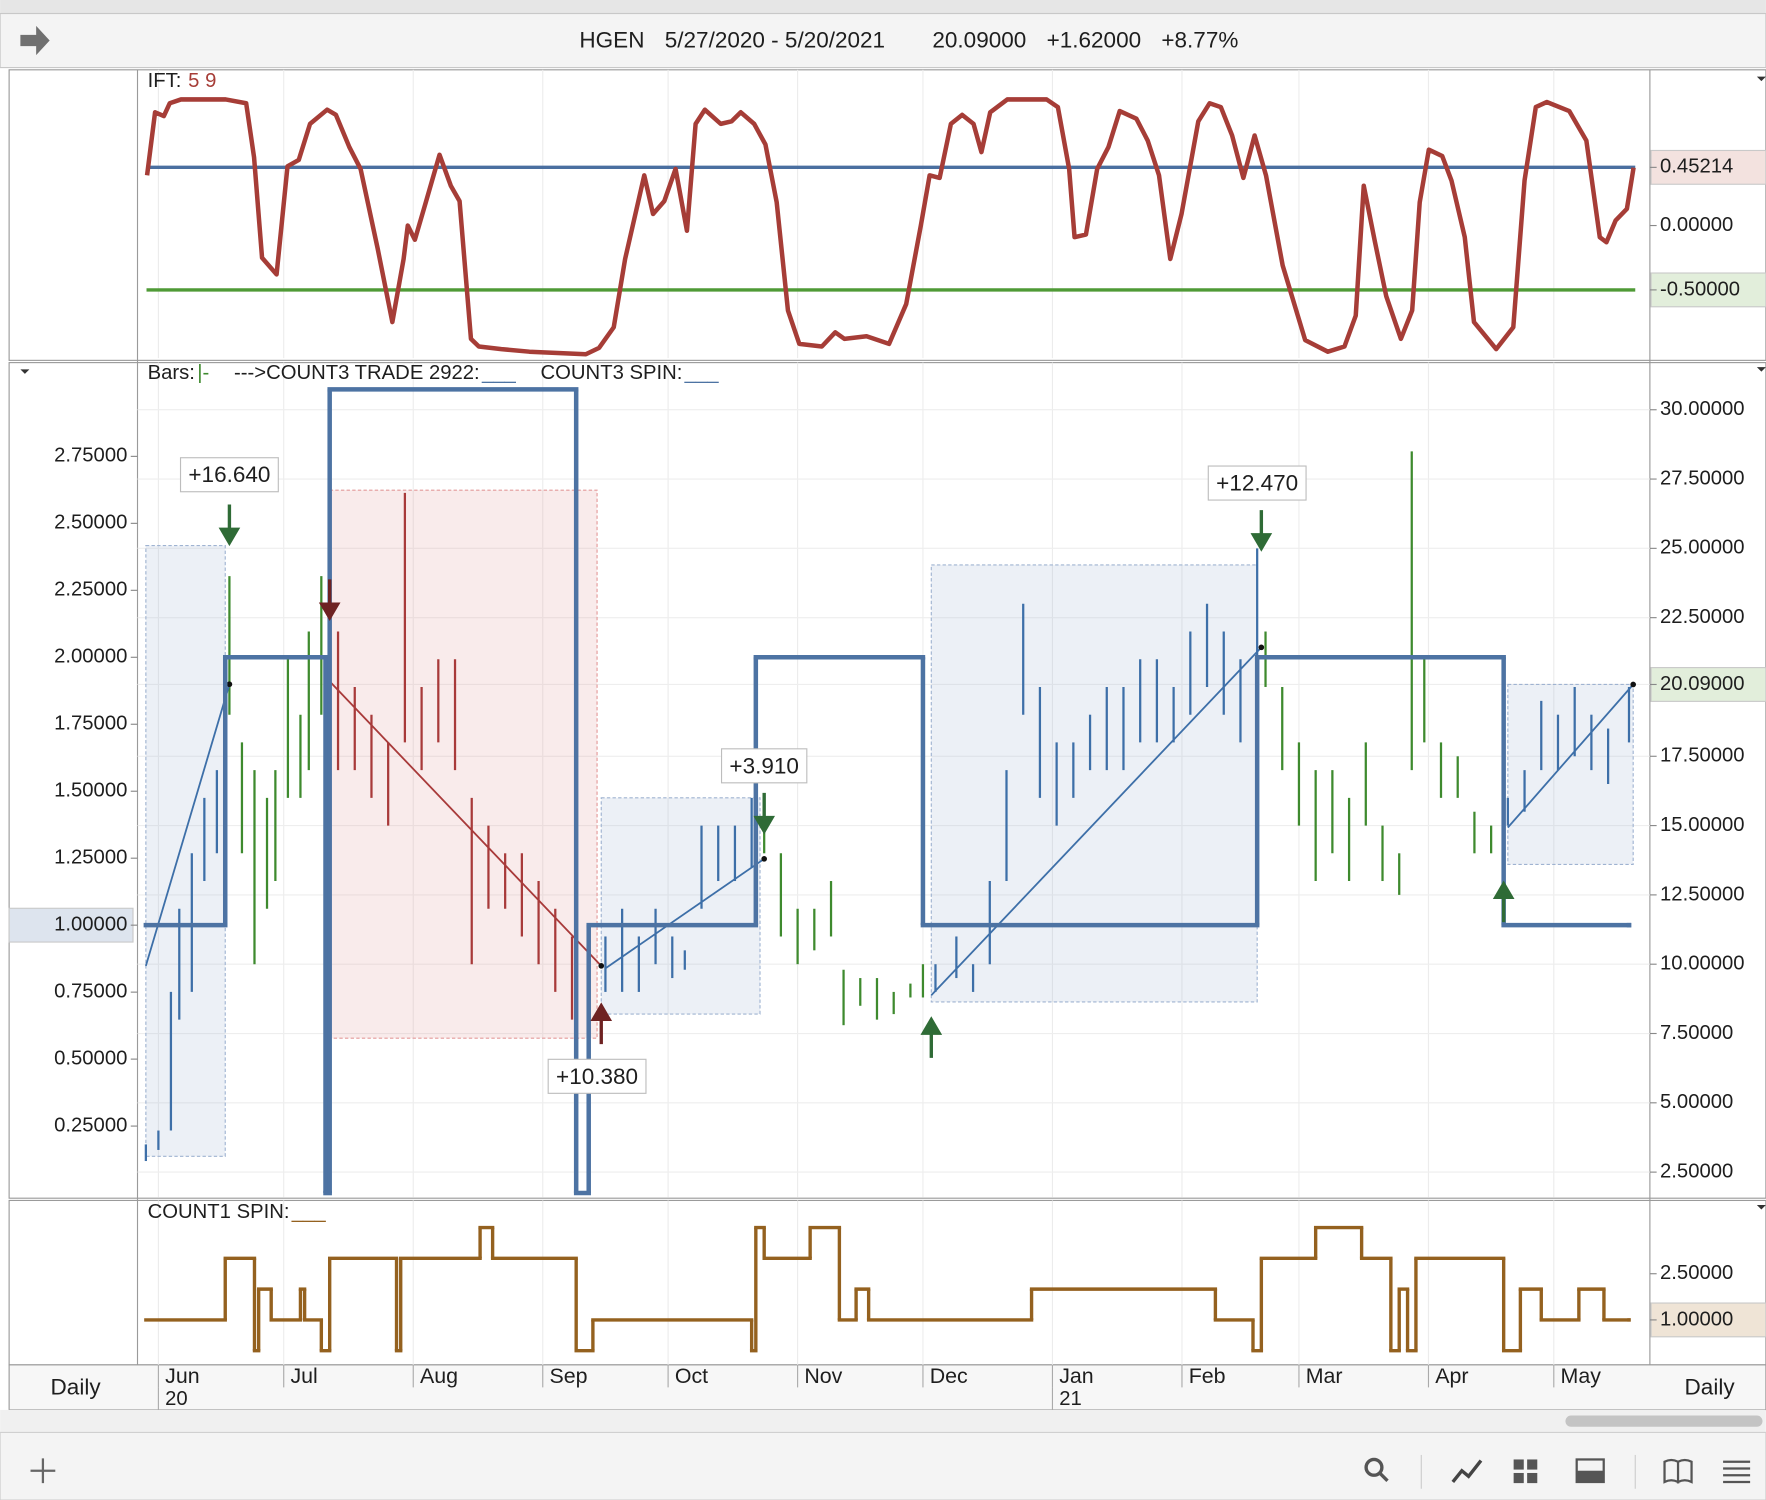 Image resolution: width=1766 pixels, height=1500 pixels. Describe the element at coordinates (176, 1399) in the screenshot. I see `year-label: 20` at that location.